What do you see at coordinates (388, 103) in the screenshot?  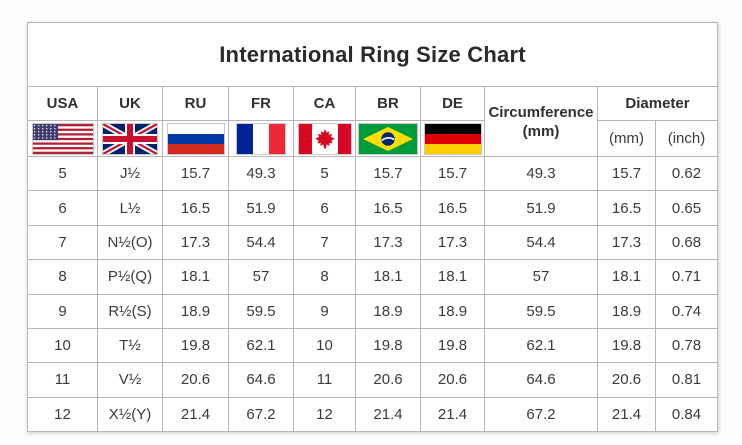 I see `column-header-br: BR` at bounding box center [388, 103].